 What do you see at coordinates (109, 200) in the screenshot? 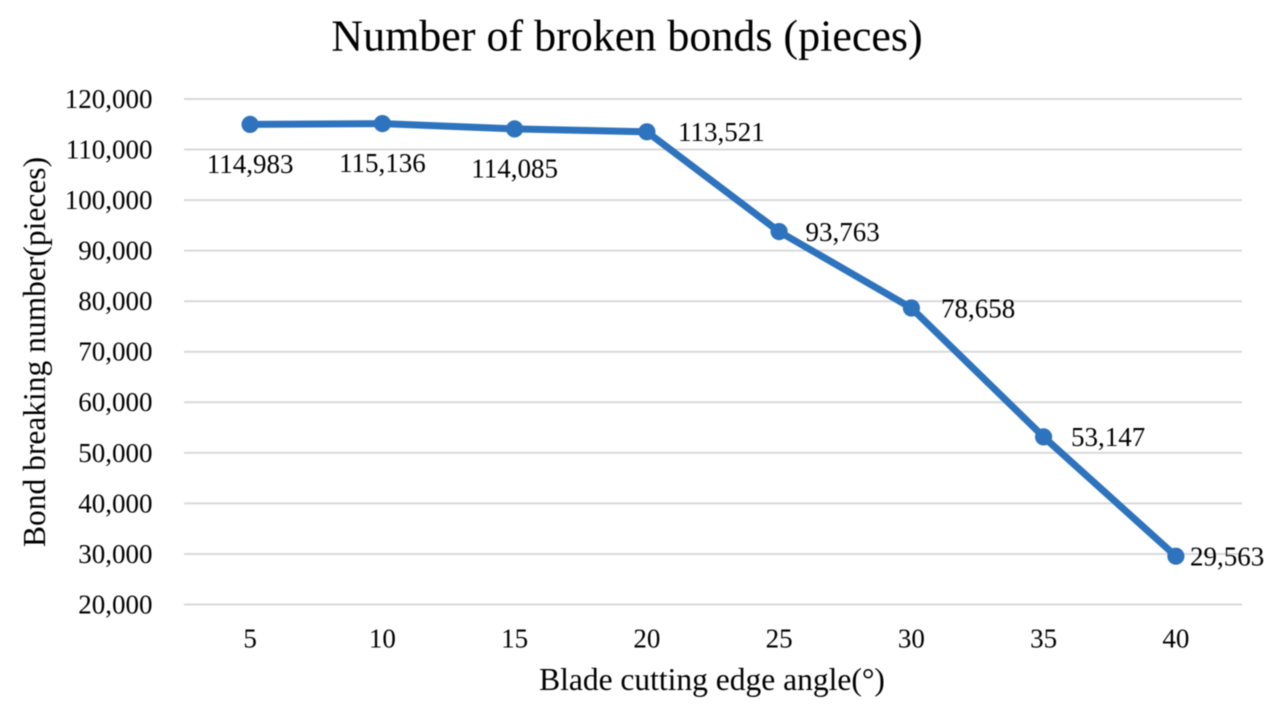
I see `svg-text: 100,000` at bounding box center [109, 200].